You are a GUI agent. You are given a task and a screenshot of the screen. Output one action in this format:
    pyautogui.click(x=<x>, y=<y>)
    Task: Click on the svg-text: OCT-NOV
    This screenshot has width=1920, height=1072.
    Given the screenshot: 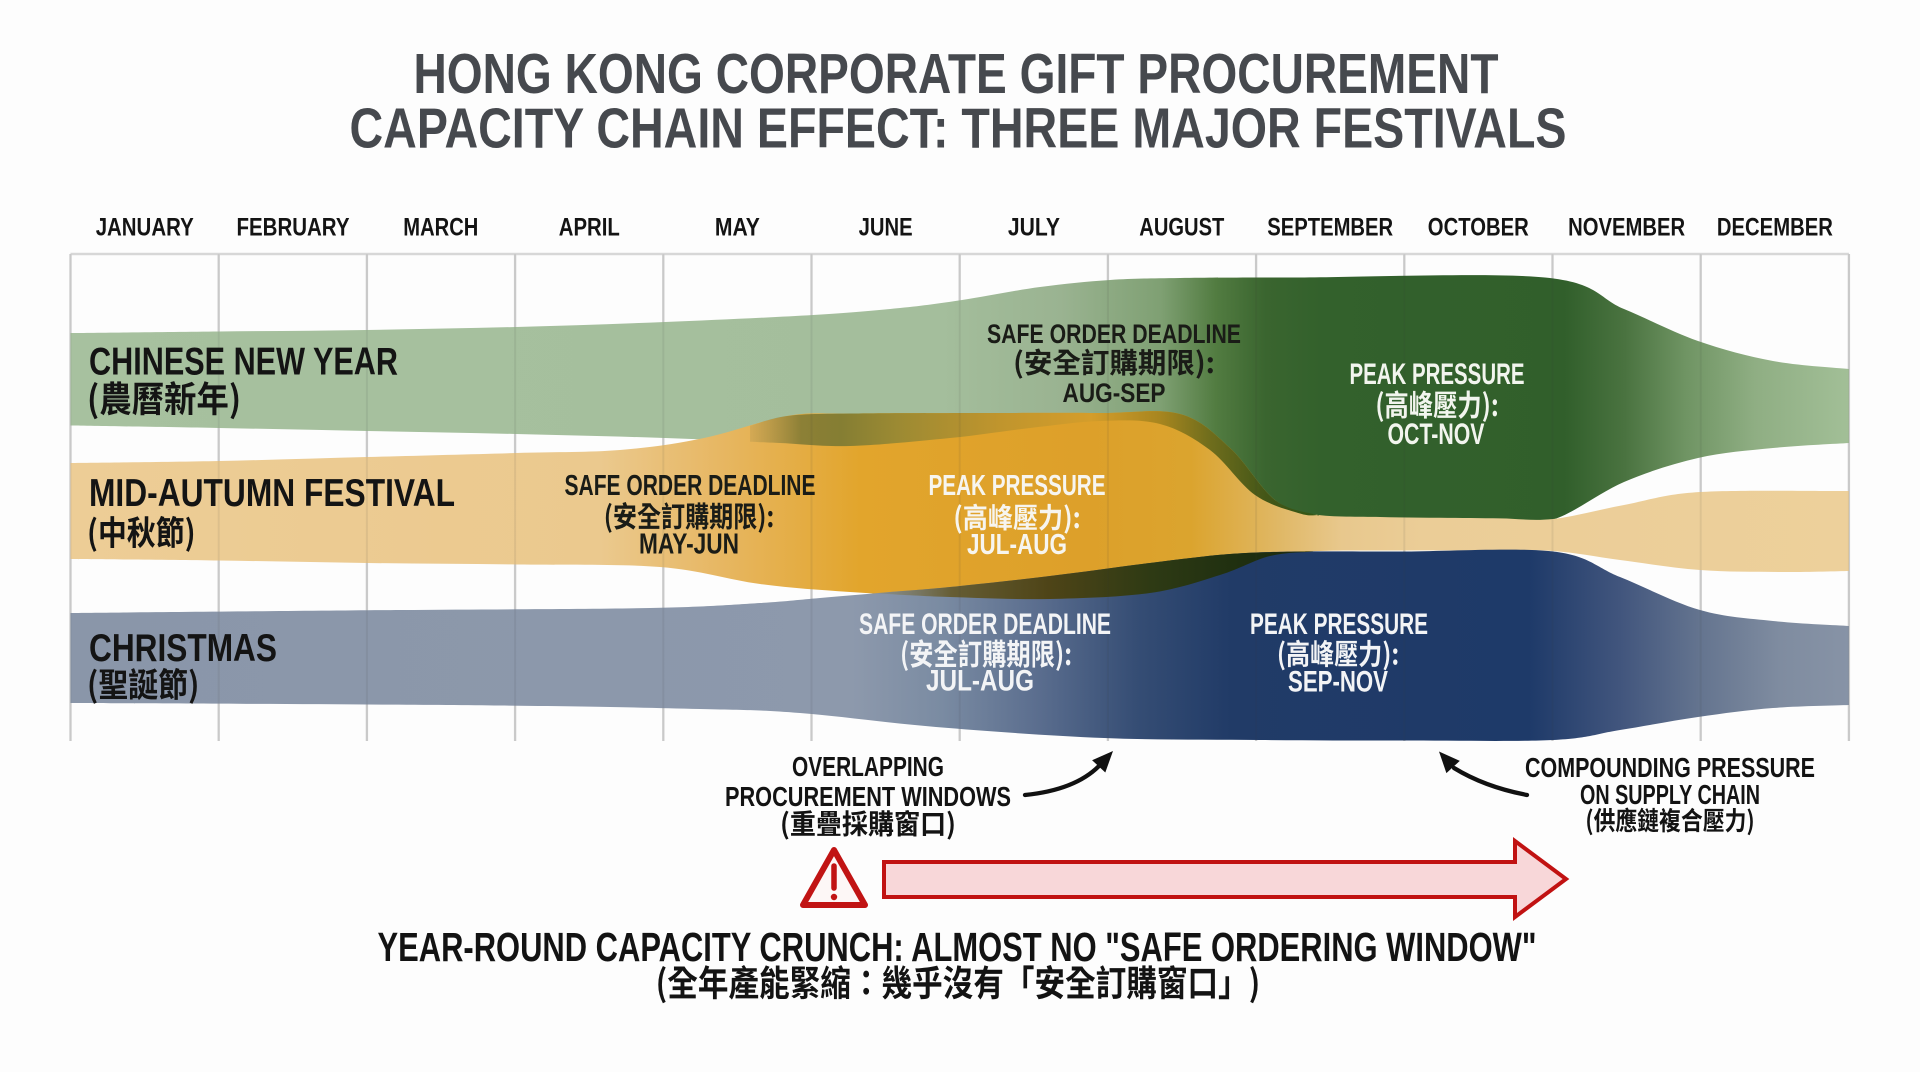 What is the action you would take?
    pyautogui.click(x=1436, y=434)
    